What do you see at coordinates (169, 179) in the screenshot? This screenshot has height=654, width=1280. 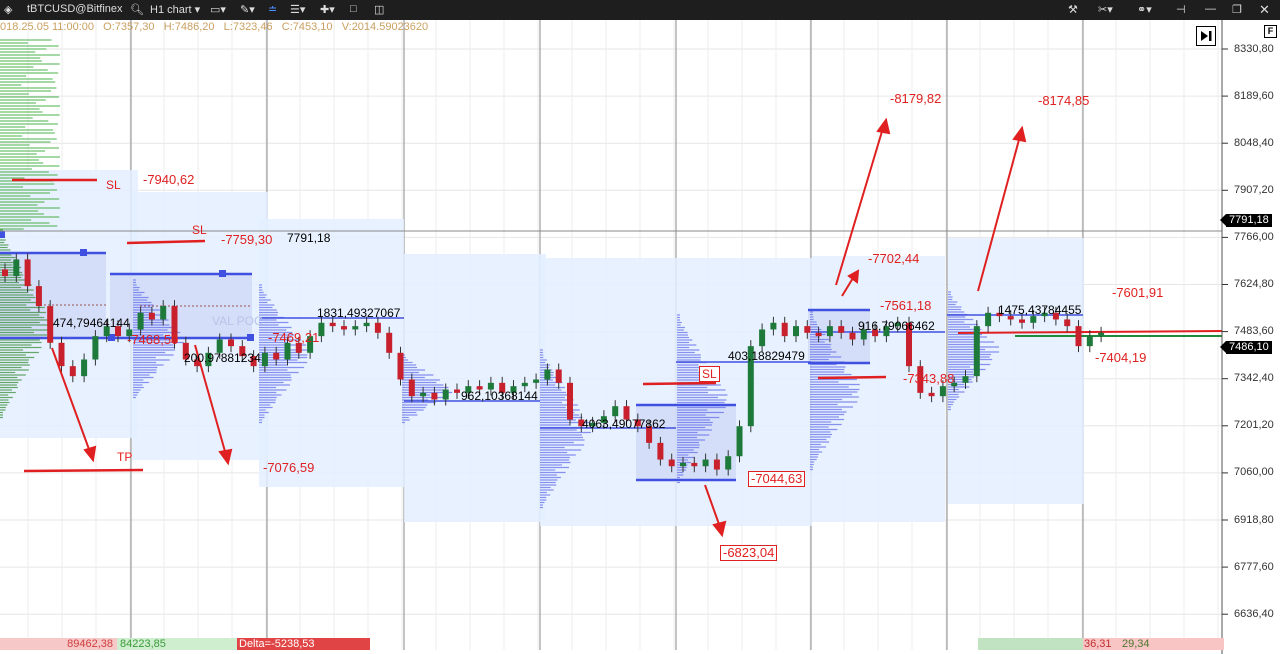 I see `target-label: -7940,62` at bounding box center [169, 179].